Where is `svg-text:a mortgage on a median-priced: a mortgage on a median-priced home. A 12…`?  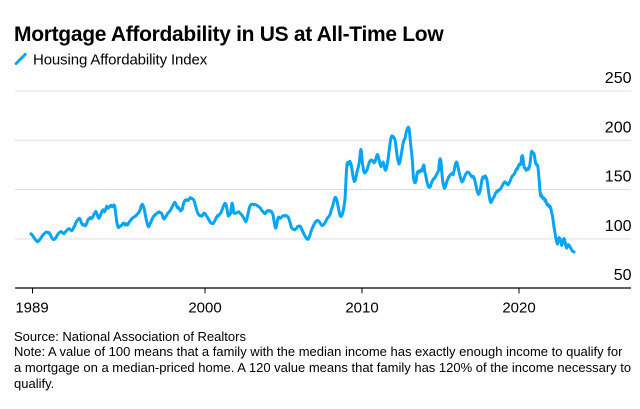
svg-text:a mortgage on a median-priced: a mortgage on a median-priced home. A 12… is located at coordinates (322, 367).